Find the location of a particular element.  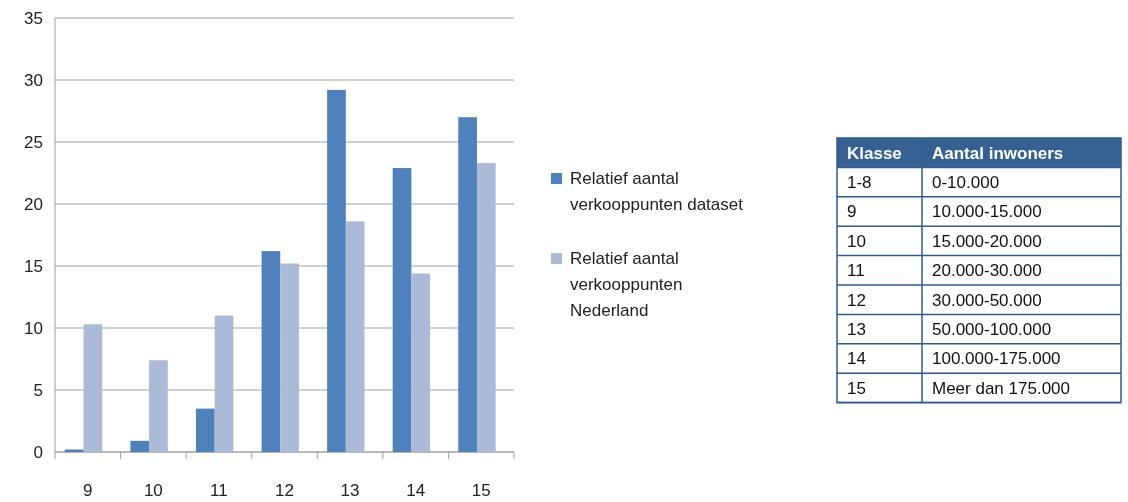

x-tick-label: 11 is located at coordinates (219, 490).